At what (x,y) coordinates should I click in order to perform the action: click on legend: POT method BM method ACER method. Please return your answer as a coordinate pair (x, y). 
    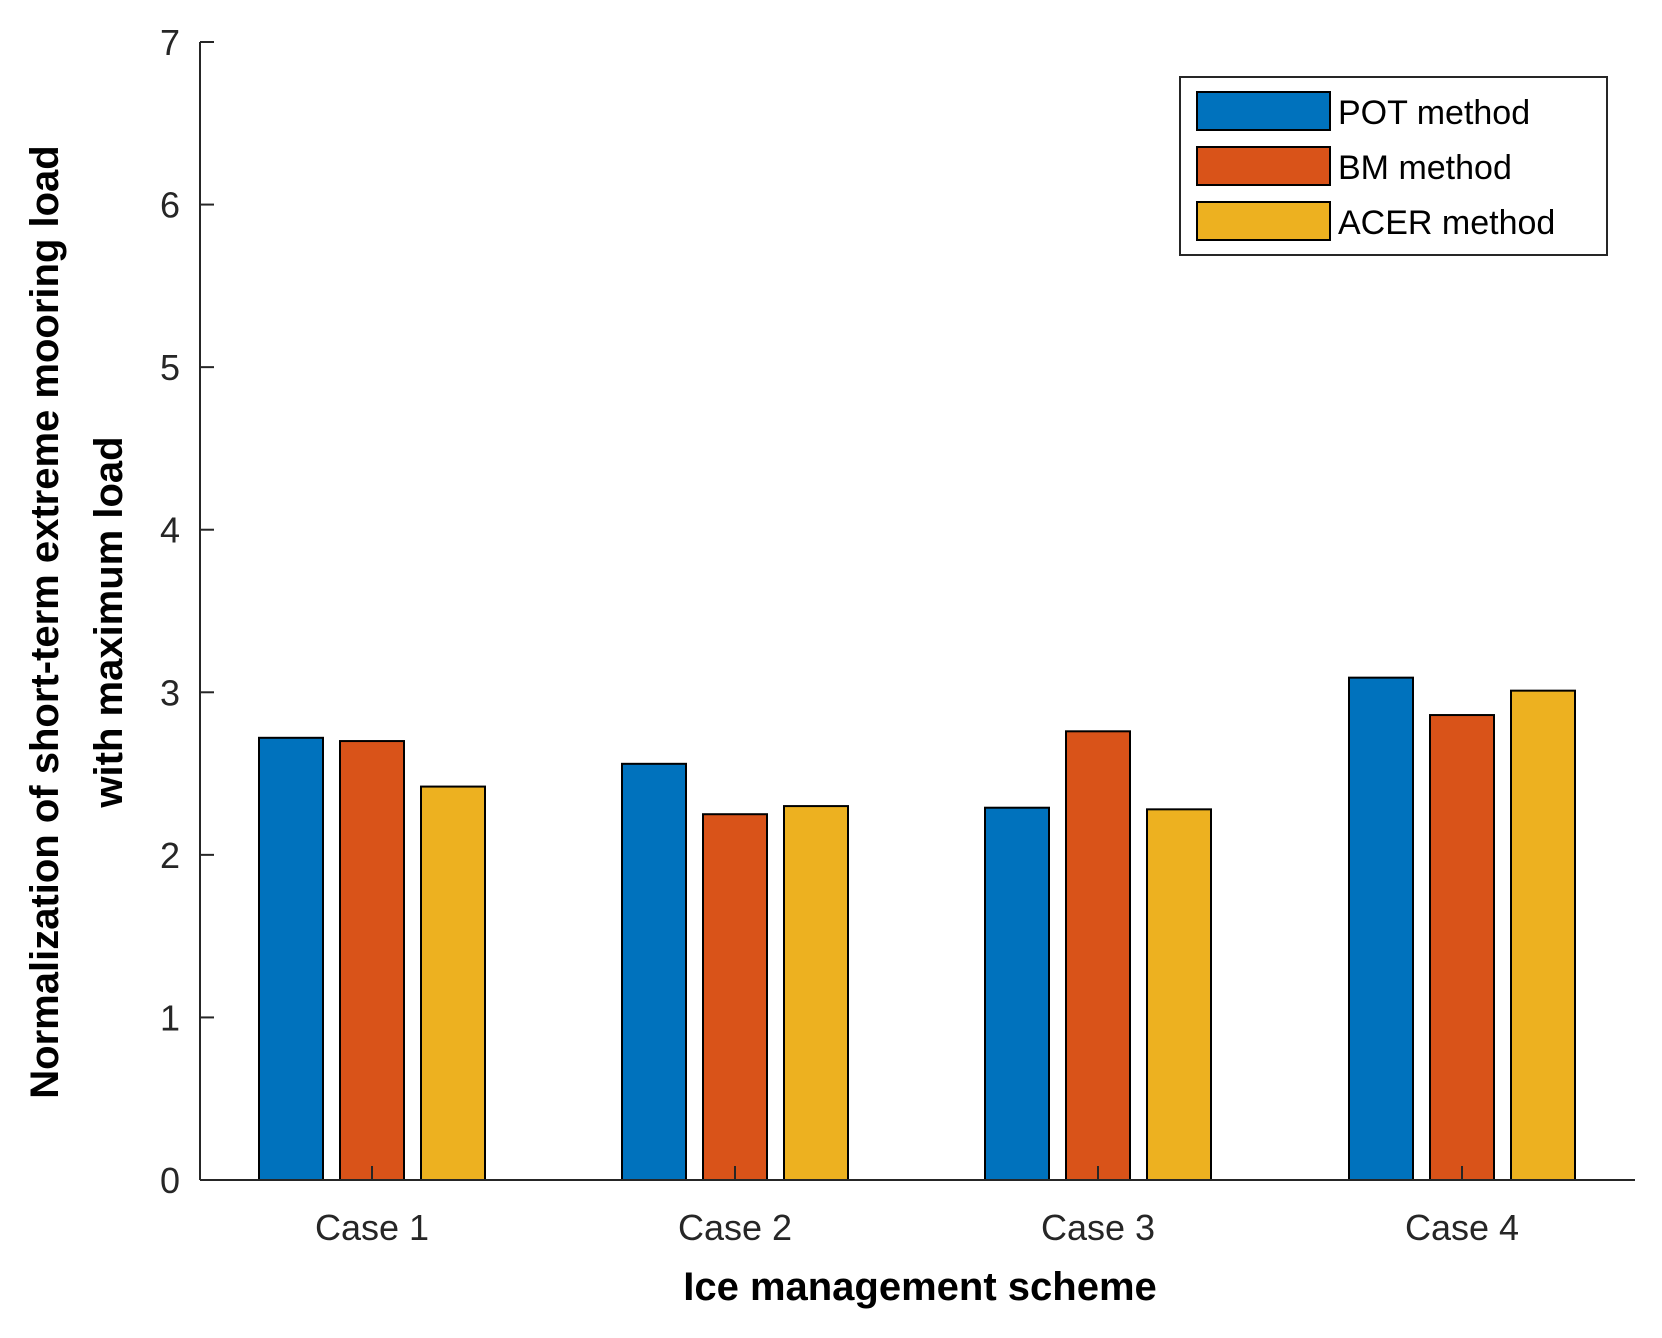
    Looking at the image, I should click on (1393, 166).